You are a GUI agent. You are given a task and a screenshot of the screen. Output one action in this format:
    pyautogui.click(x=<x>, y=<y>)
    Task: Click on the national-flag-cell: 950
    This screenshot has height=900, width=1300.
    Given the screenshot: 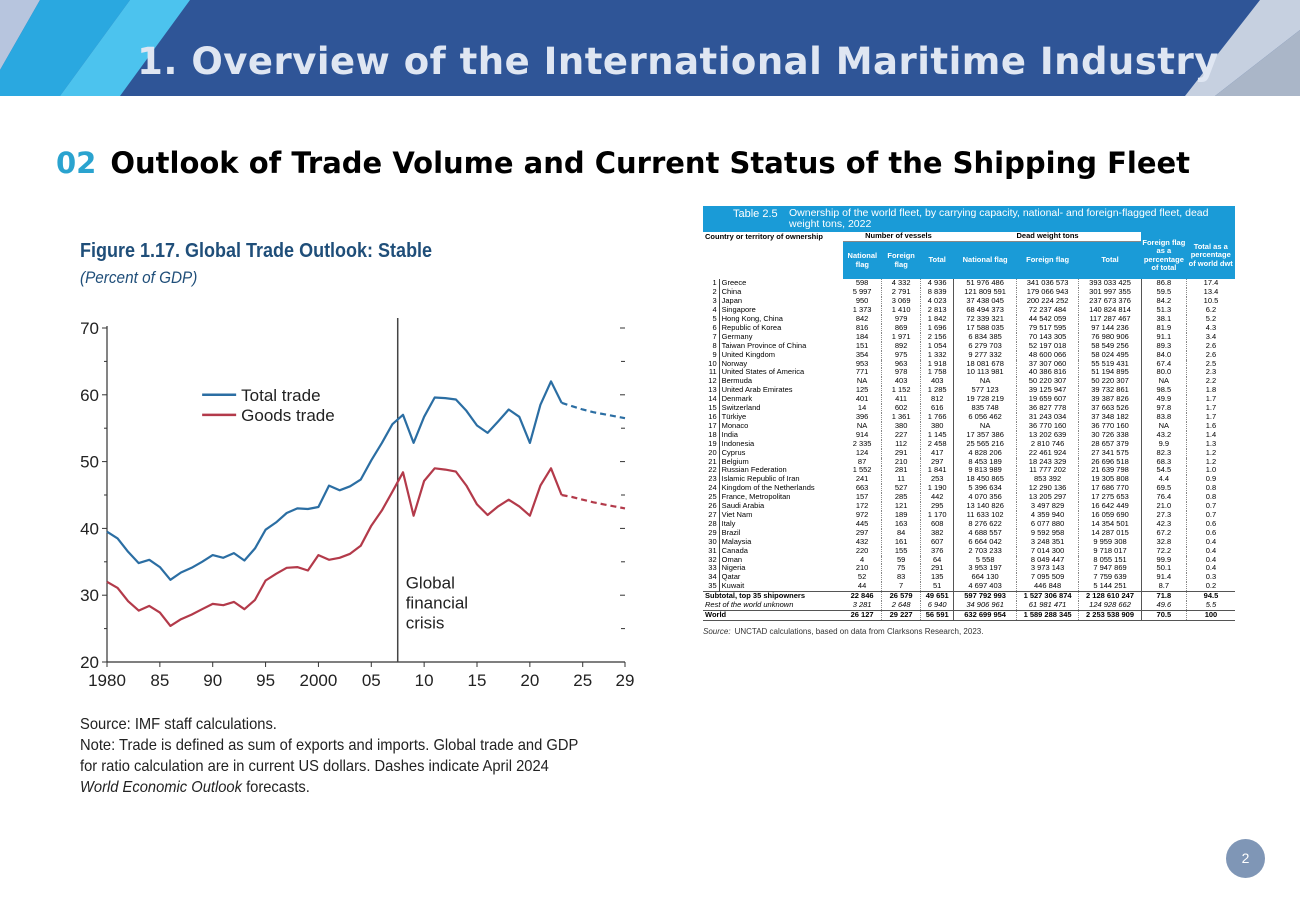 What is the action you would take?
    pyautogui.click(x=862, y=301)
    